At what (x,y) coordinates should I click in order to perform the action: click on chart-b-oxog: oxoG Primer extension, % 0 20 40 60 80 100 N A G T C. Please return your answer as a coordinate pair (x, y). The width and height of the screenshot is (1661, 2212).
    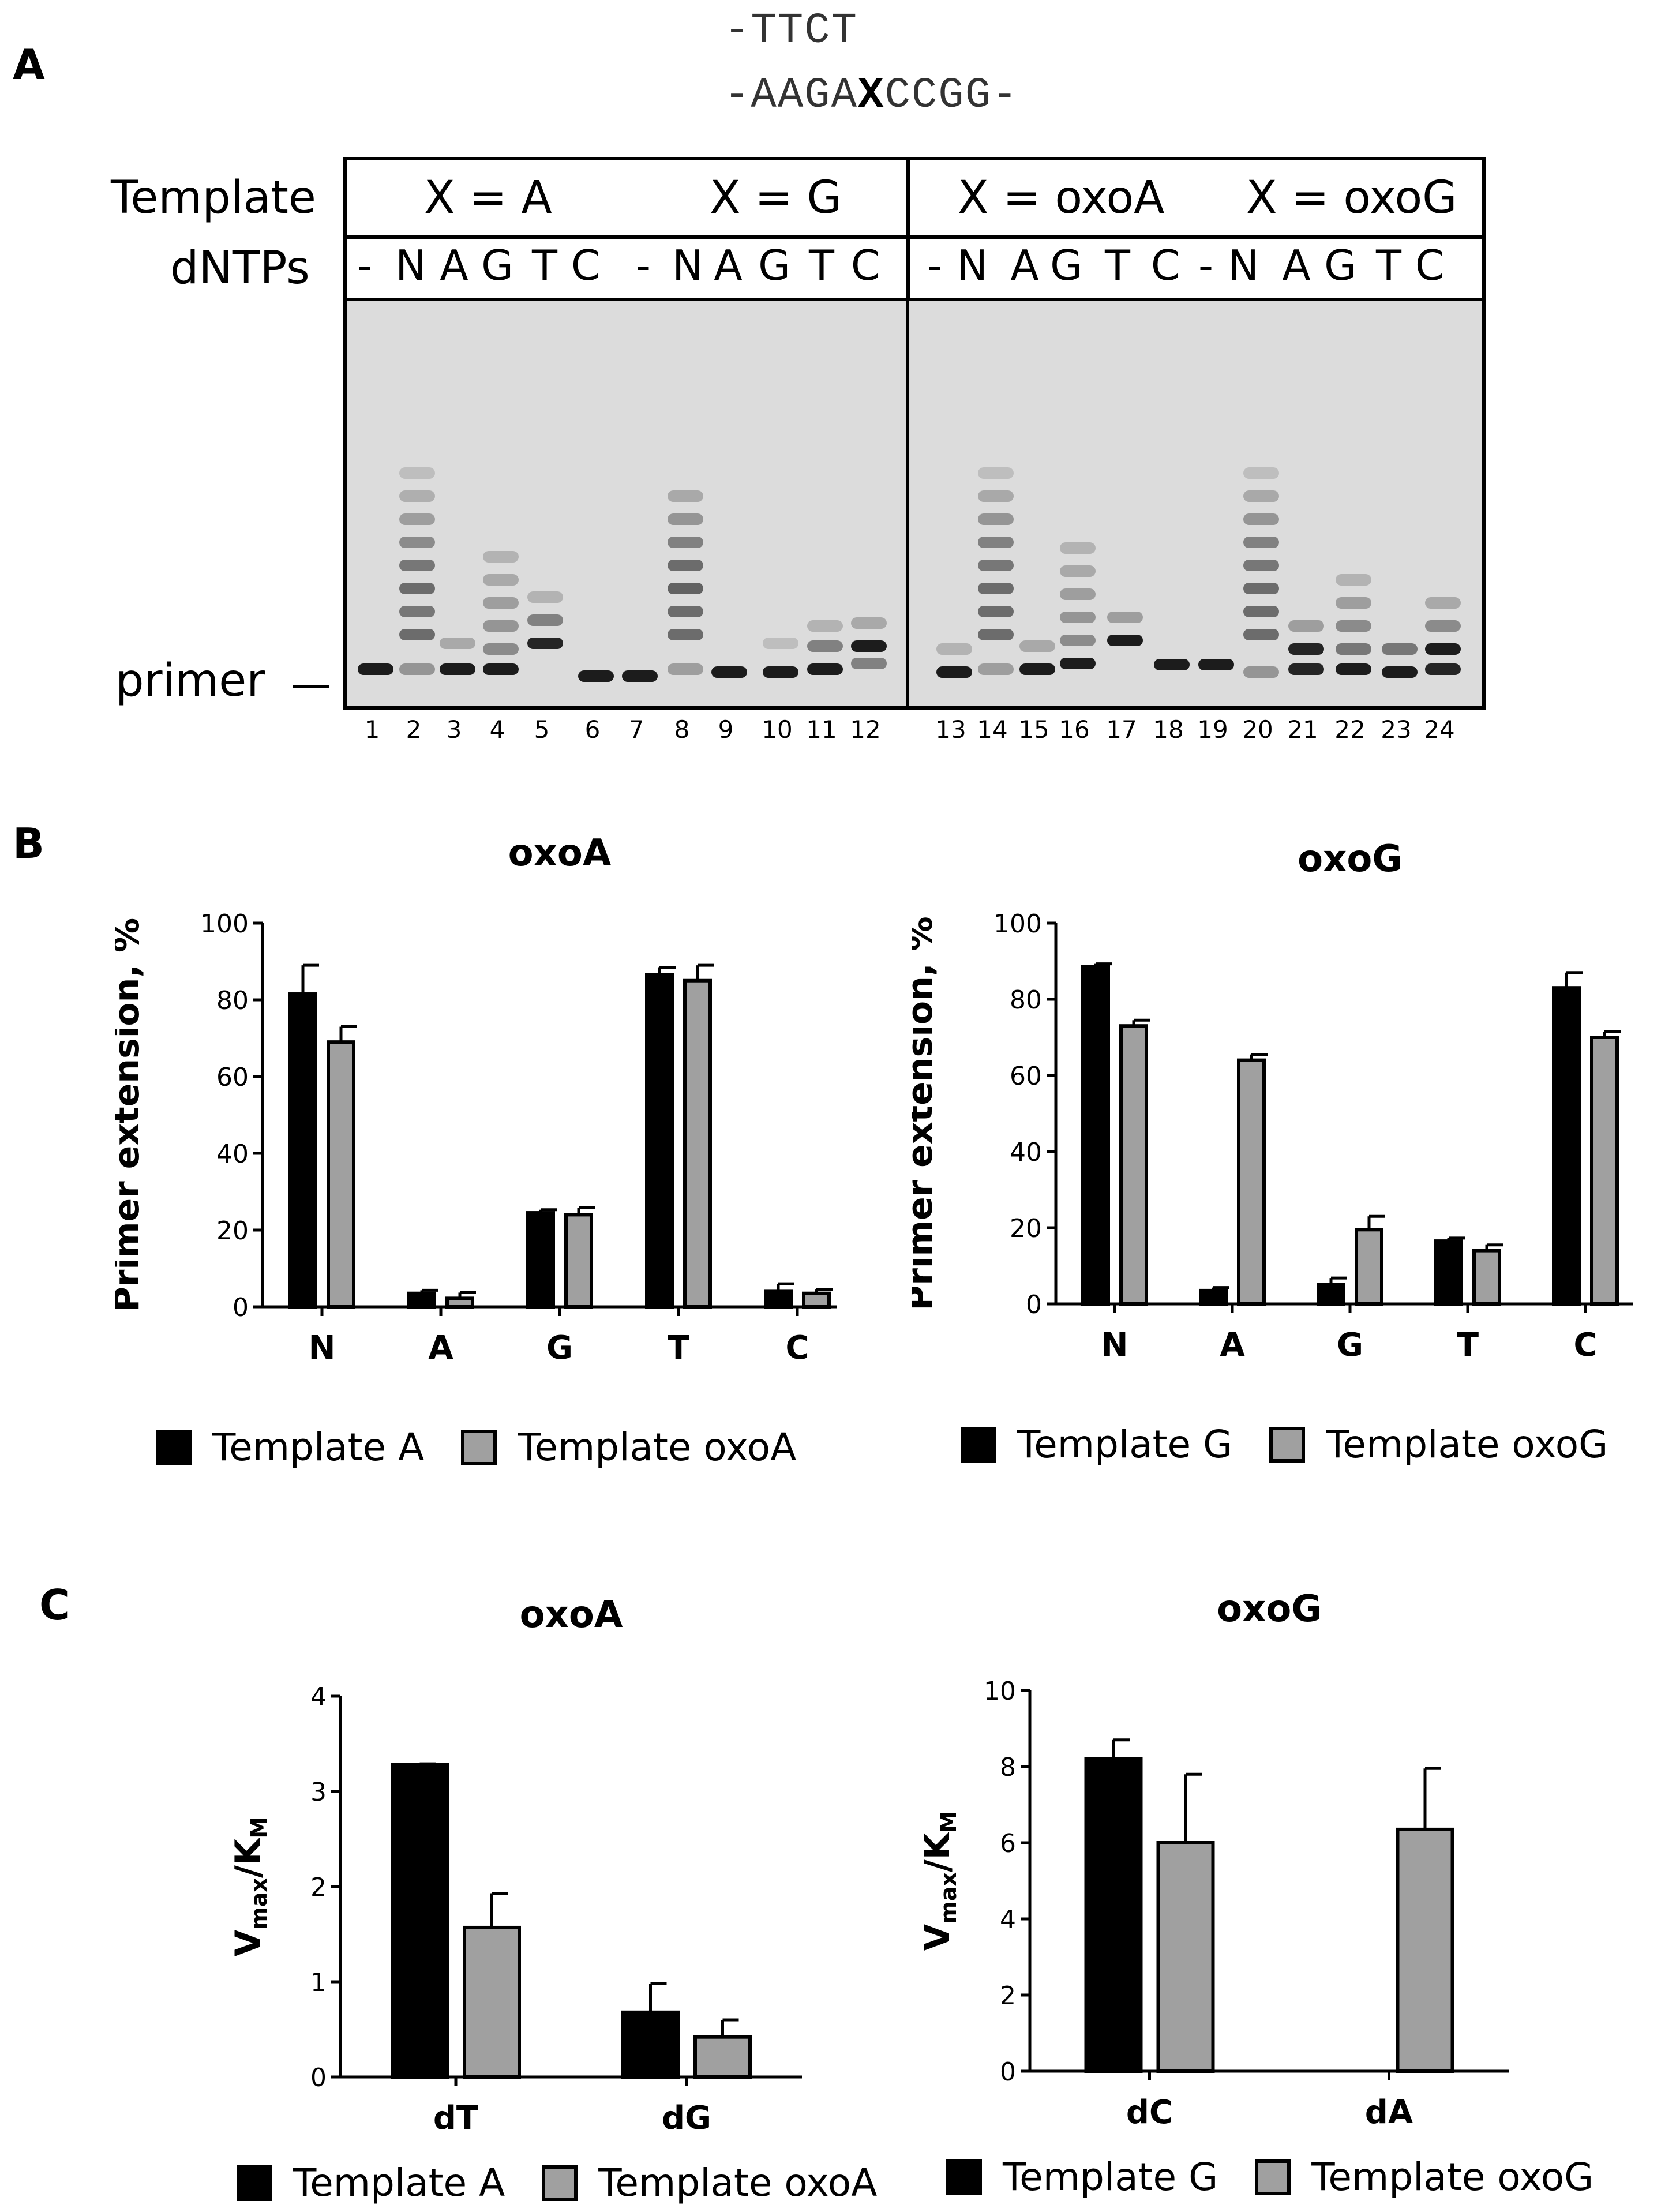
    Looking at the image, I should click on (1272, 1119).